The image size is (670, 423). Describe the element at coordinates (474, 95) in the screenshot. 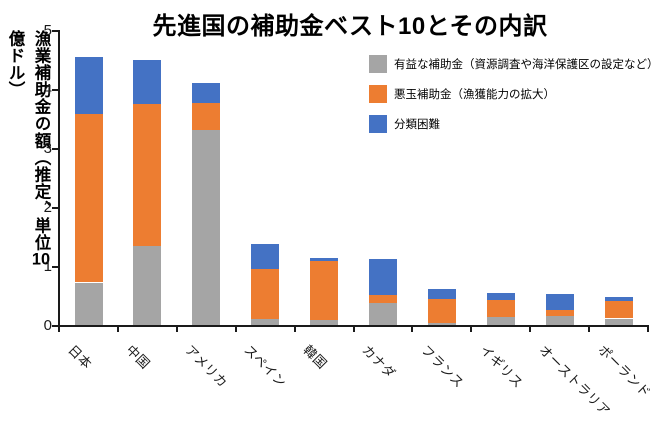

I see `legend-label: 悪玉補助金（漁獲能力の拡大）` at that location.